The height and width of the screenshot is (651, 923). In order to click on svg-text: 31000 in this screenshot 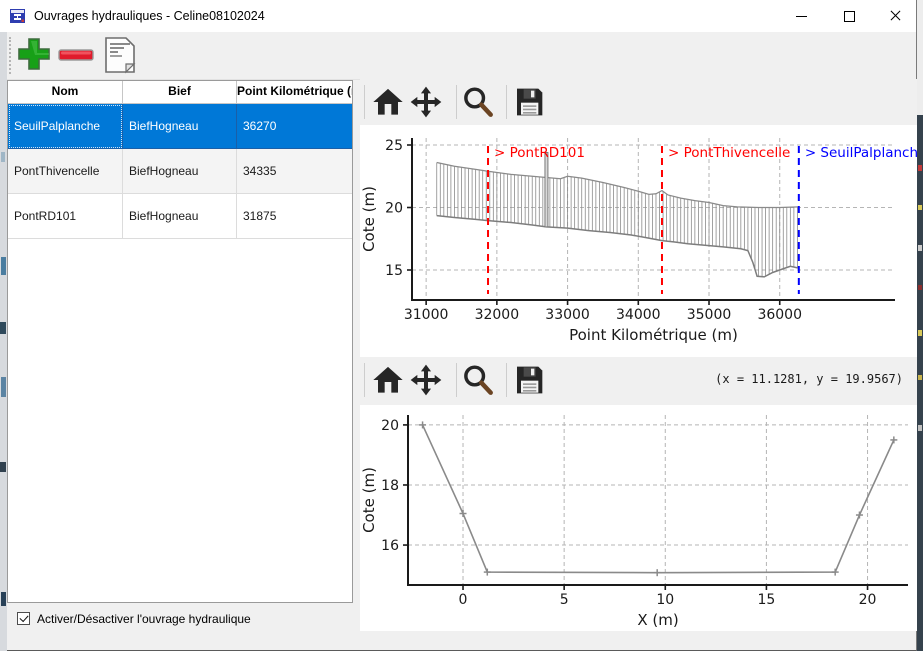, I will do `click(426, 315)`.